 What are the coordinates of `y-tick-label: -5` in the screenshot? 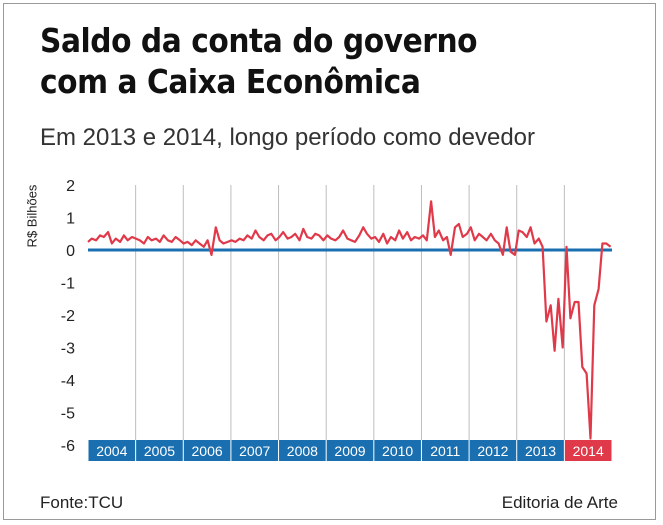 It's located at (68, 414).